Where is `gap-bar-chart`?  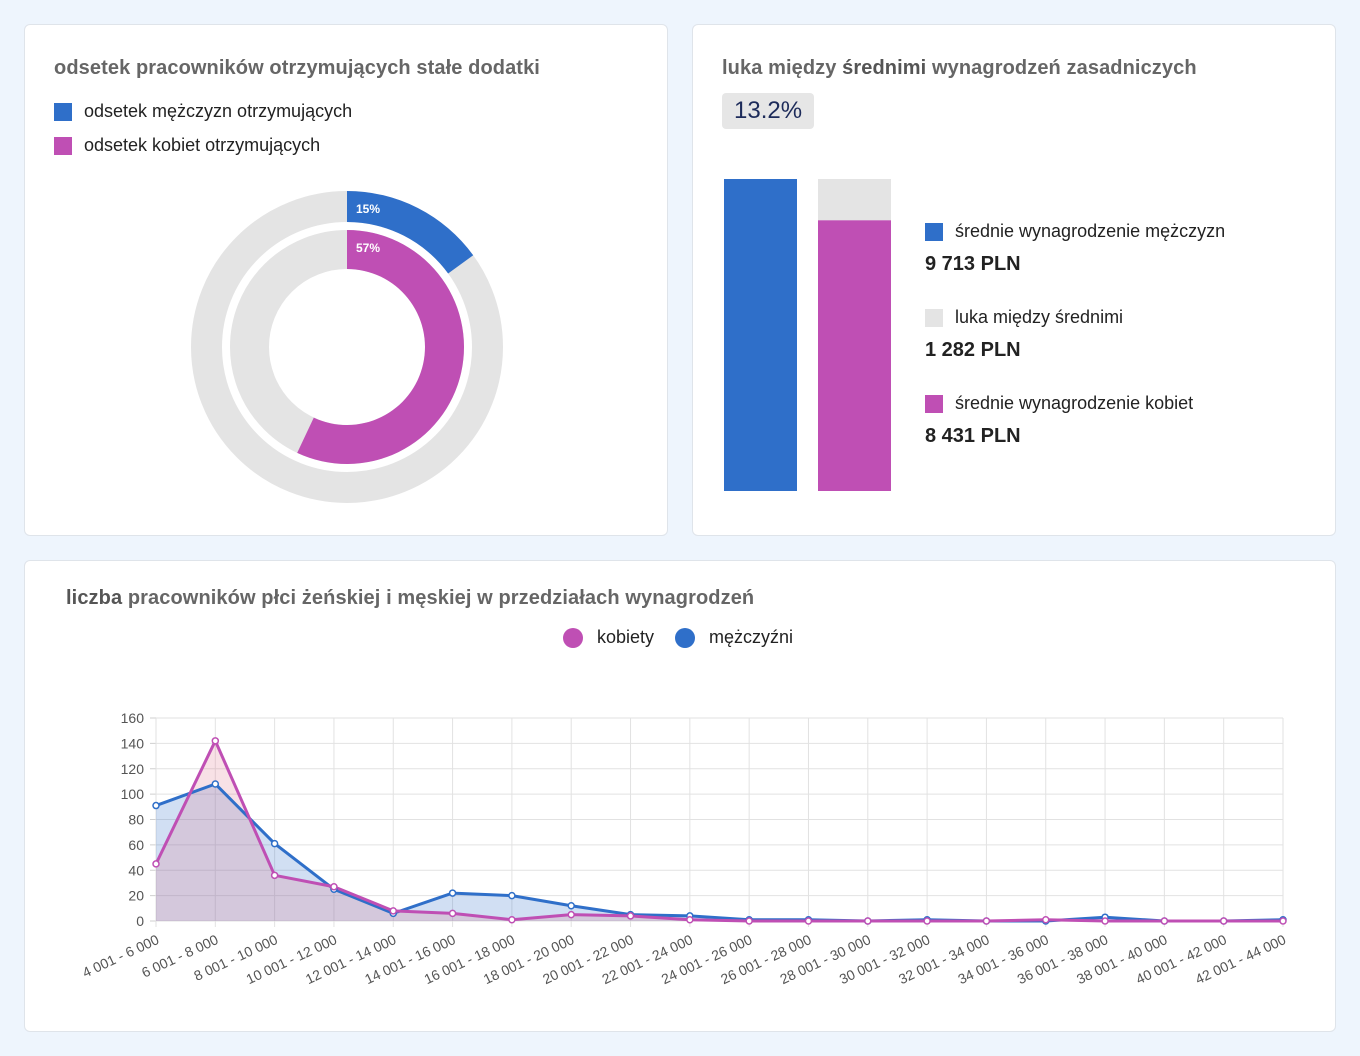
gap-bar-chart is located at coordinates (807, 335).